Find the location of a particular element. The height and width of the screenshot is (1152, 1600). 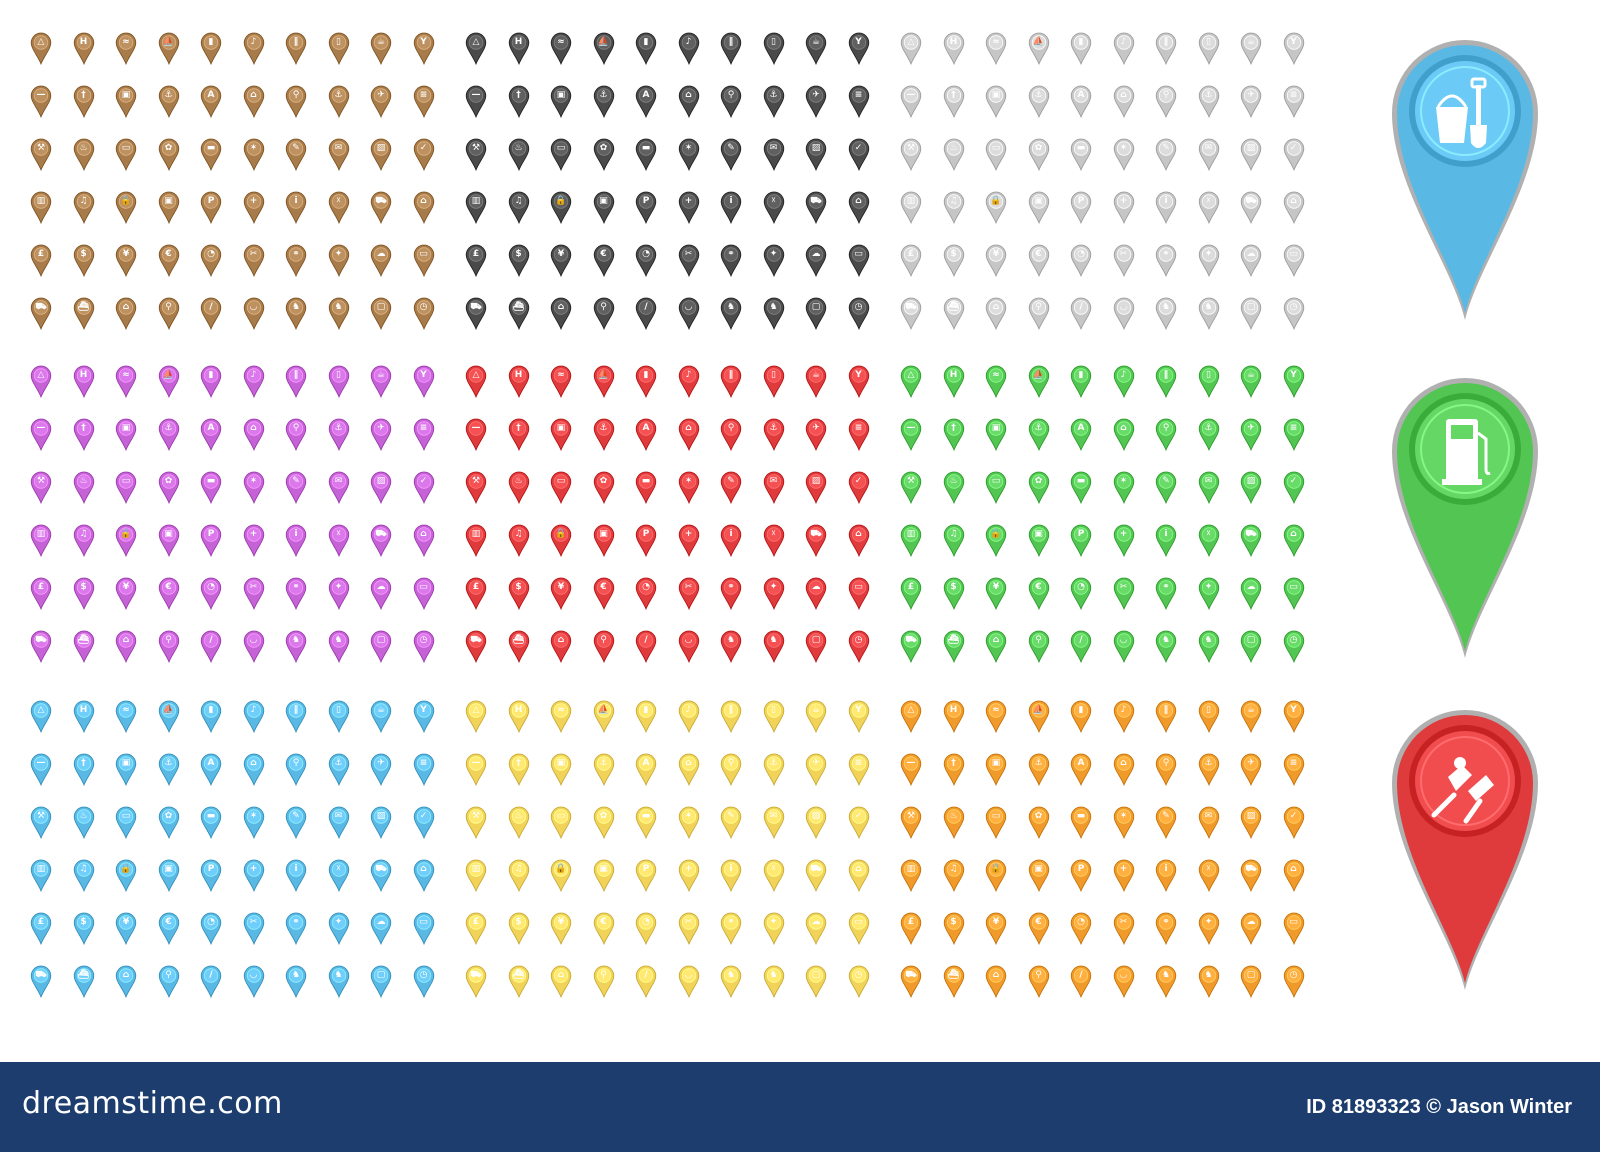

map-pin-icon: ≡ is located at coordinates (1294, 769).